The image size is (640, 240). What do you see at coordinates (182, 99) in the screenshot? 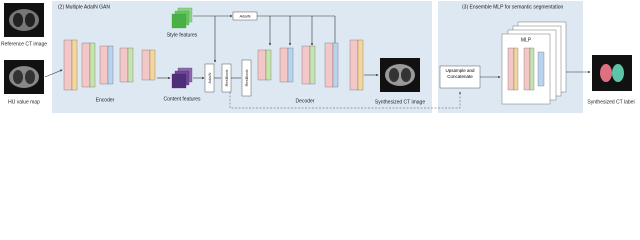
I see `content-label: Content features` at bounding box center [182, 99].